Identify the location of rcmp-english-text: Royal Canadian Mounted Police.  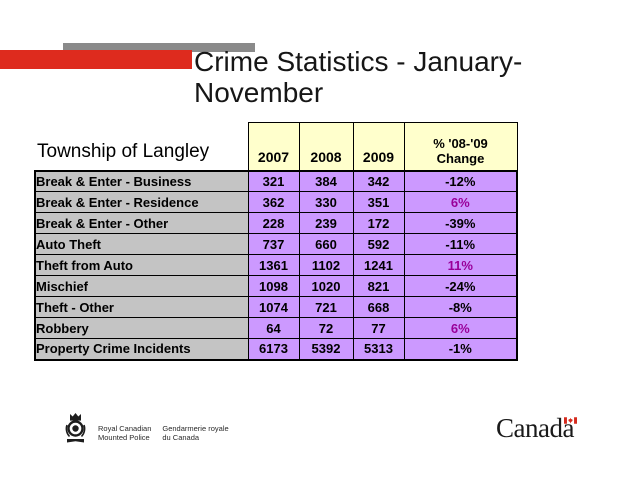
(124, 433).